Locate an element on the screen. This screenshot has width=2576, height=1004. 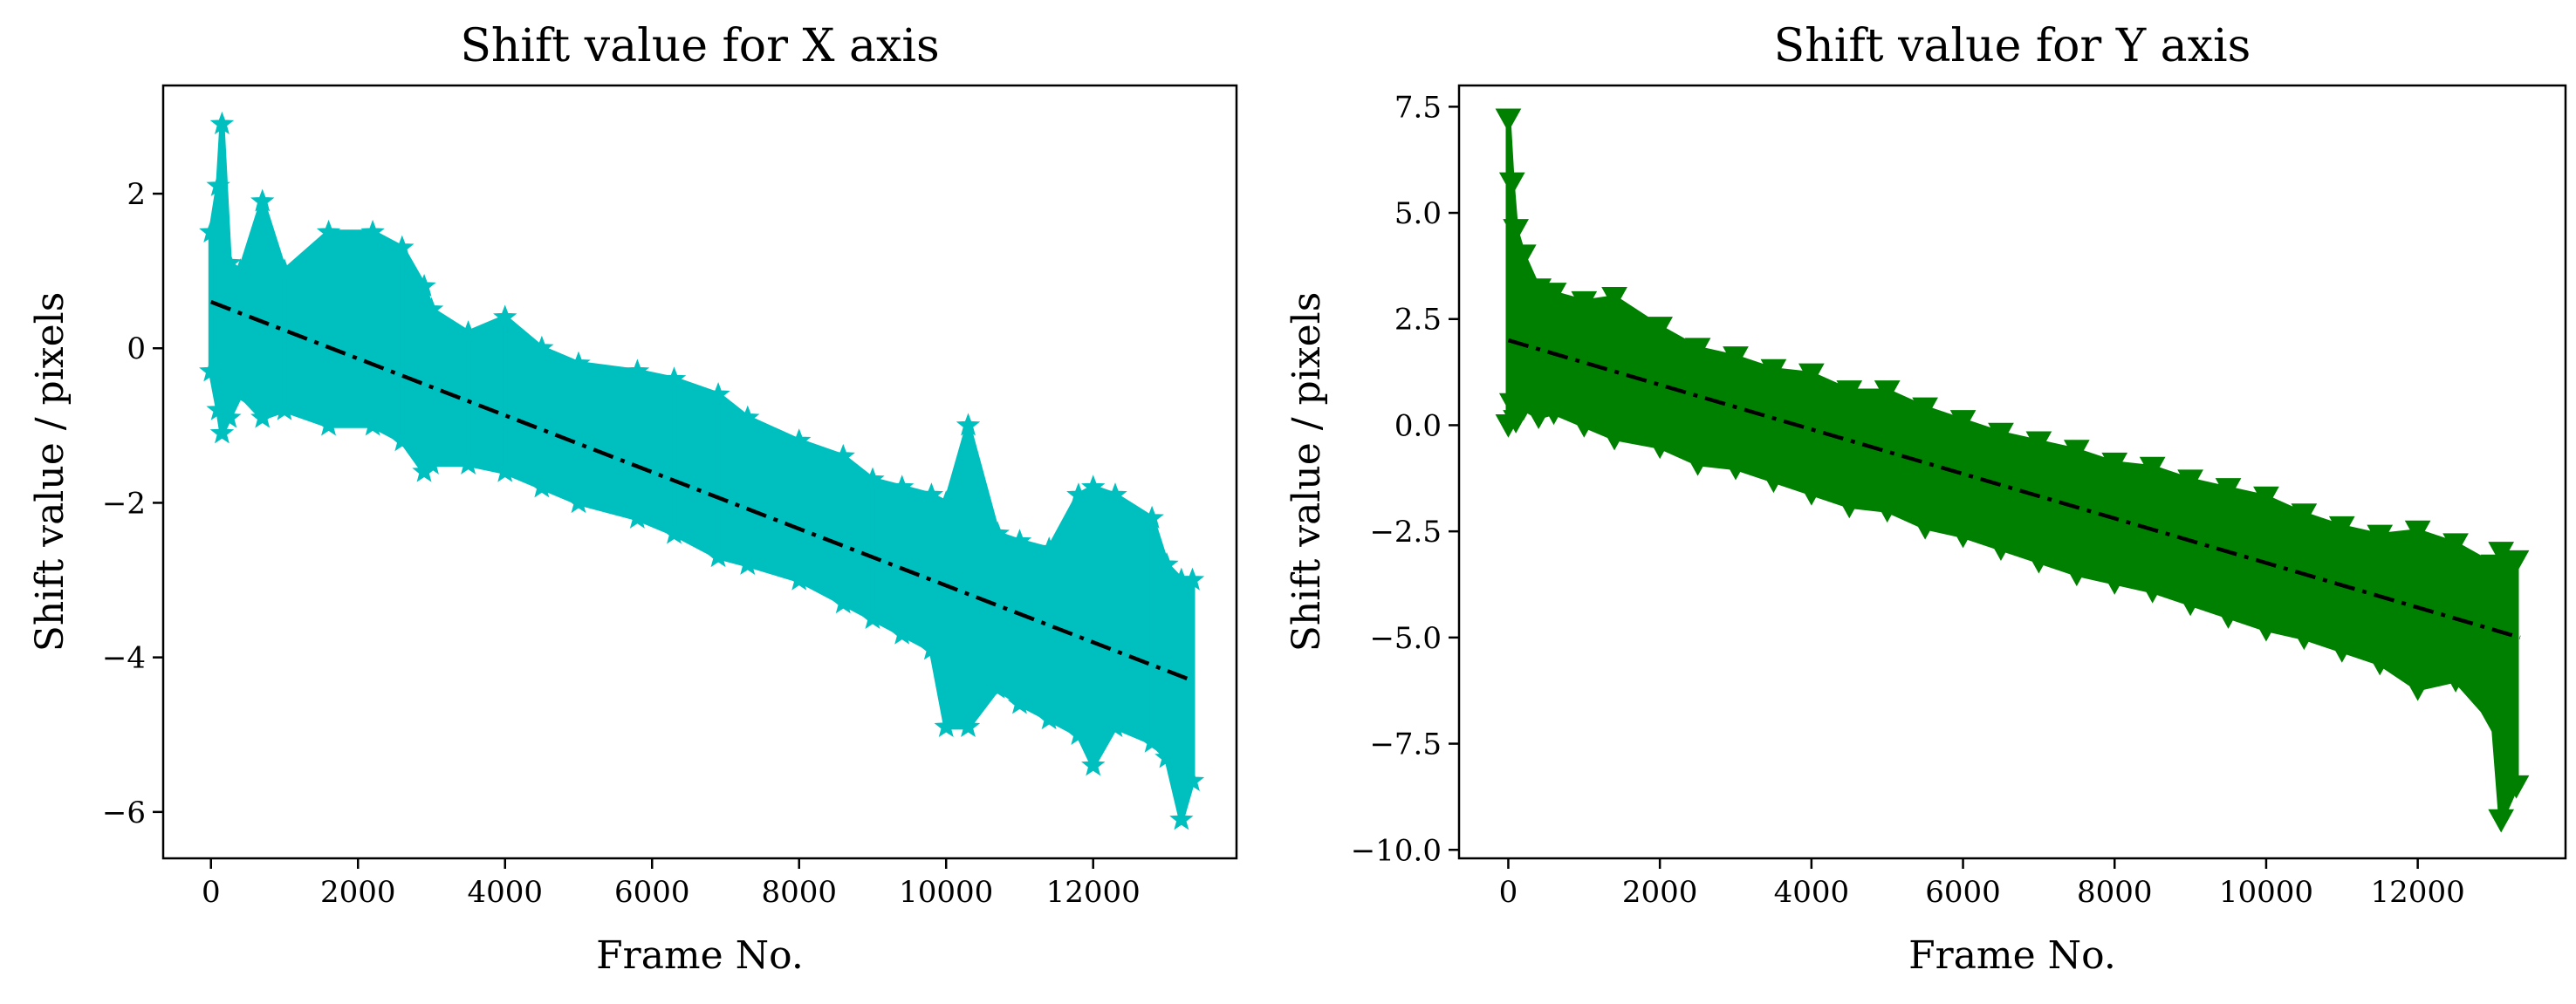
y-tick-label: −2 is located at coordinates (124, 504).